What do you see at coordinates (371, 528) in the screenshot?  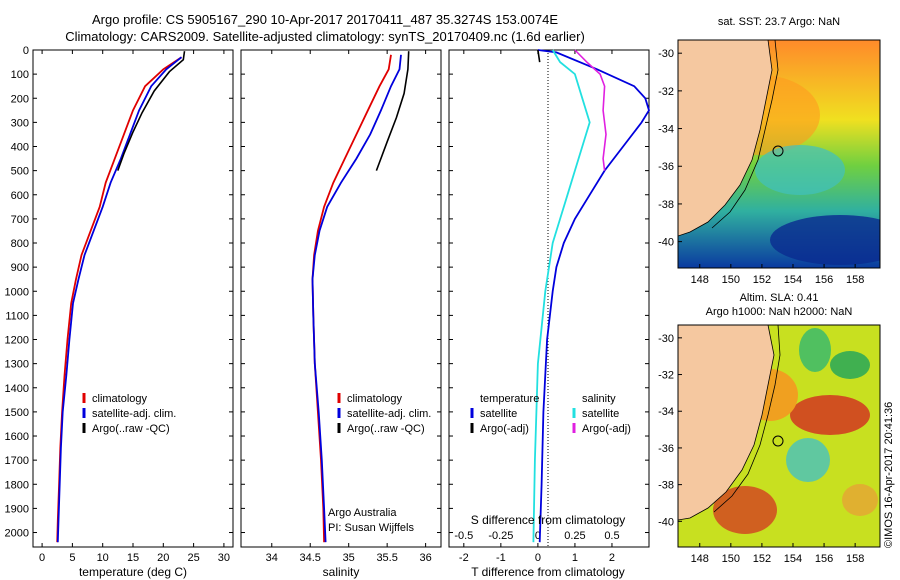 I see `salinity-annotation-line2: PI: Susan Wijffels` at bounding box center [371, 528].